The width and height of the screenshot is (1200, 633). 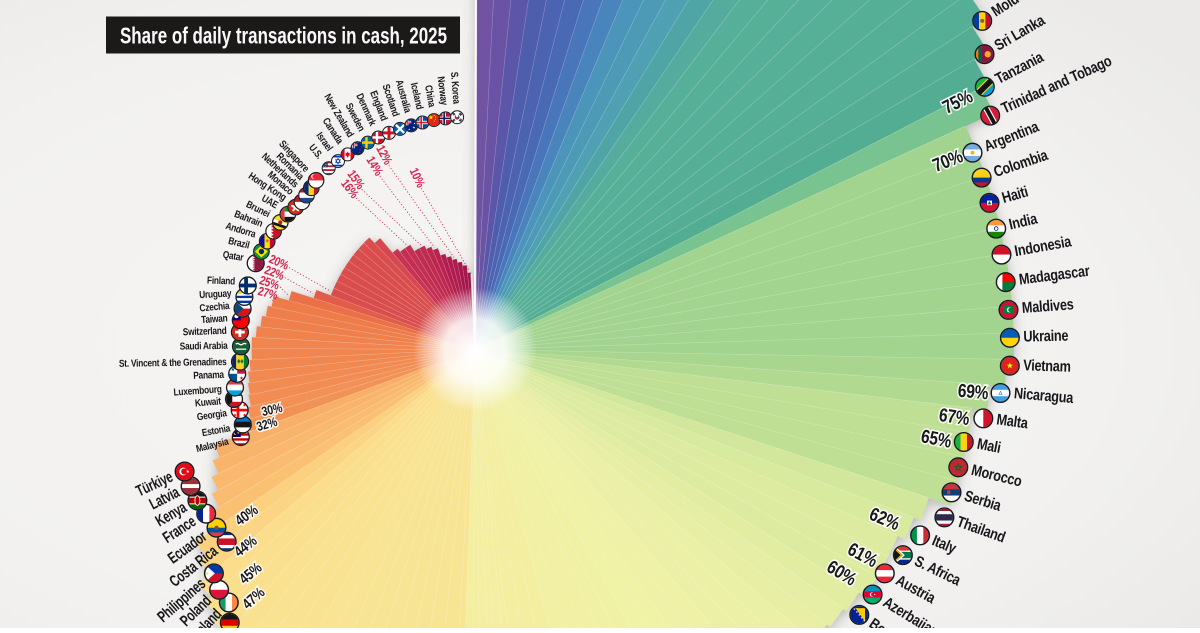 I want to click on svg-text: India, so click(x=1023, y=222).